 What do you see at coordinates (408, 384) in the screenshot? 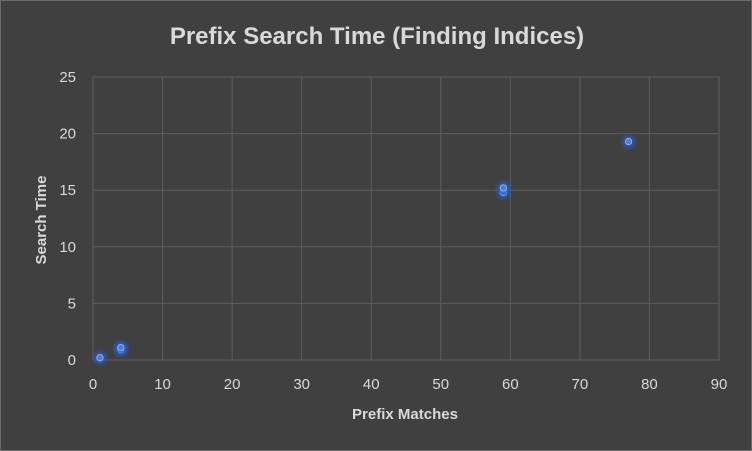
I see `x-tick-labels: 0 10 20 30 40 50 60 70 80 90` at bounding box center [408, 384].